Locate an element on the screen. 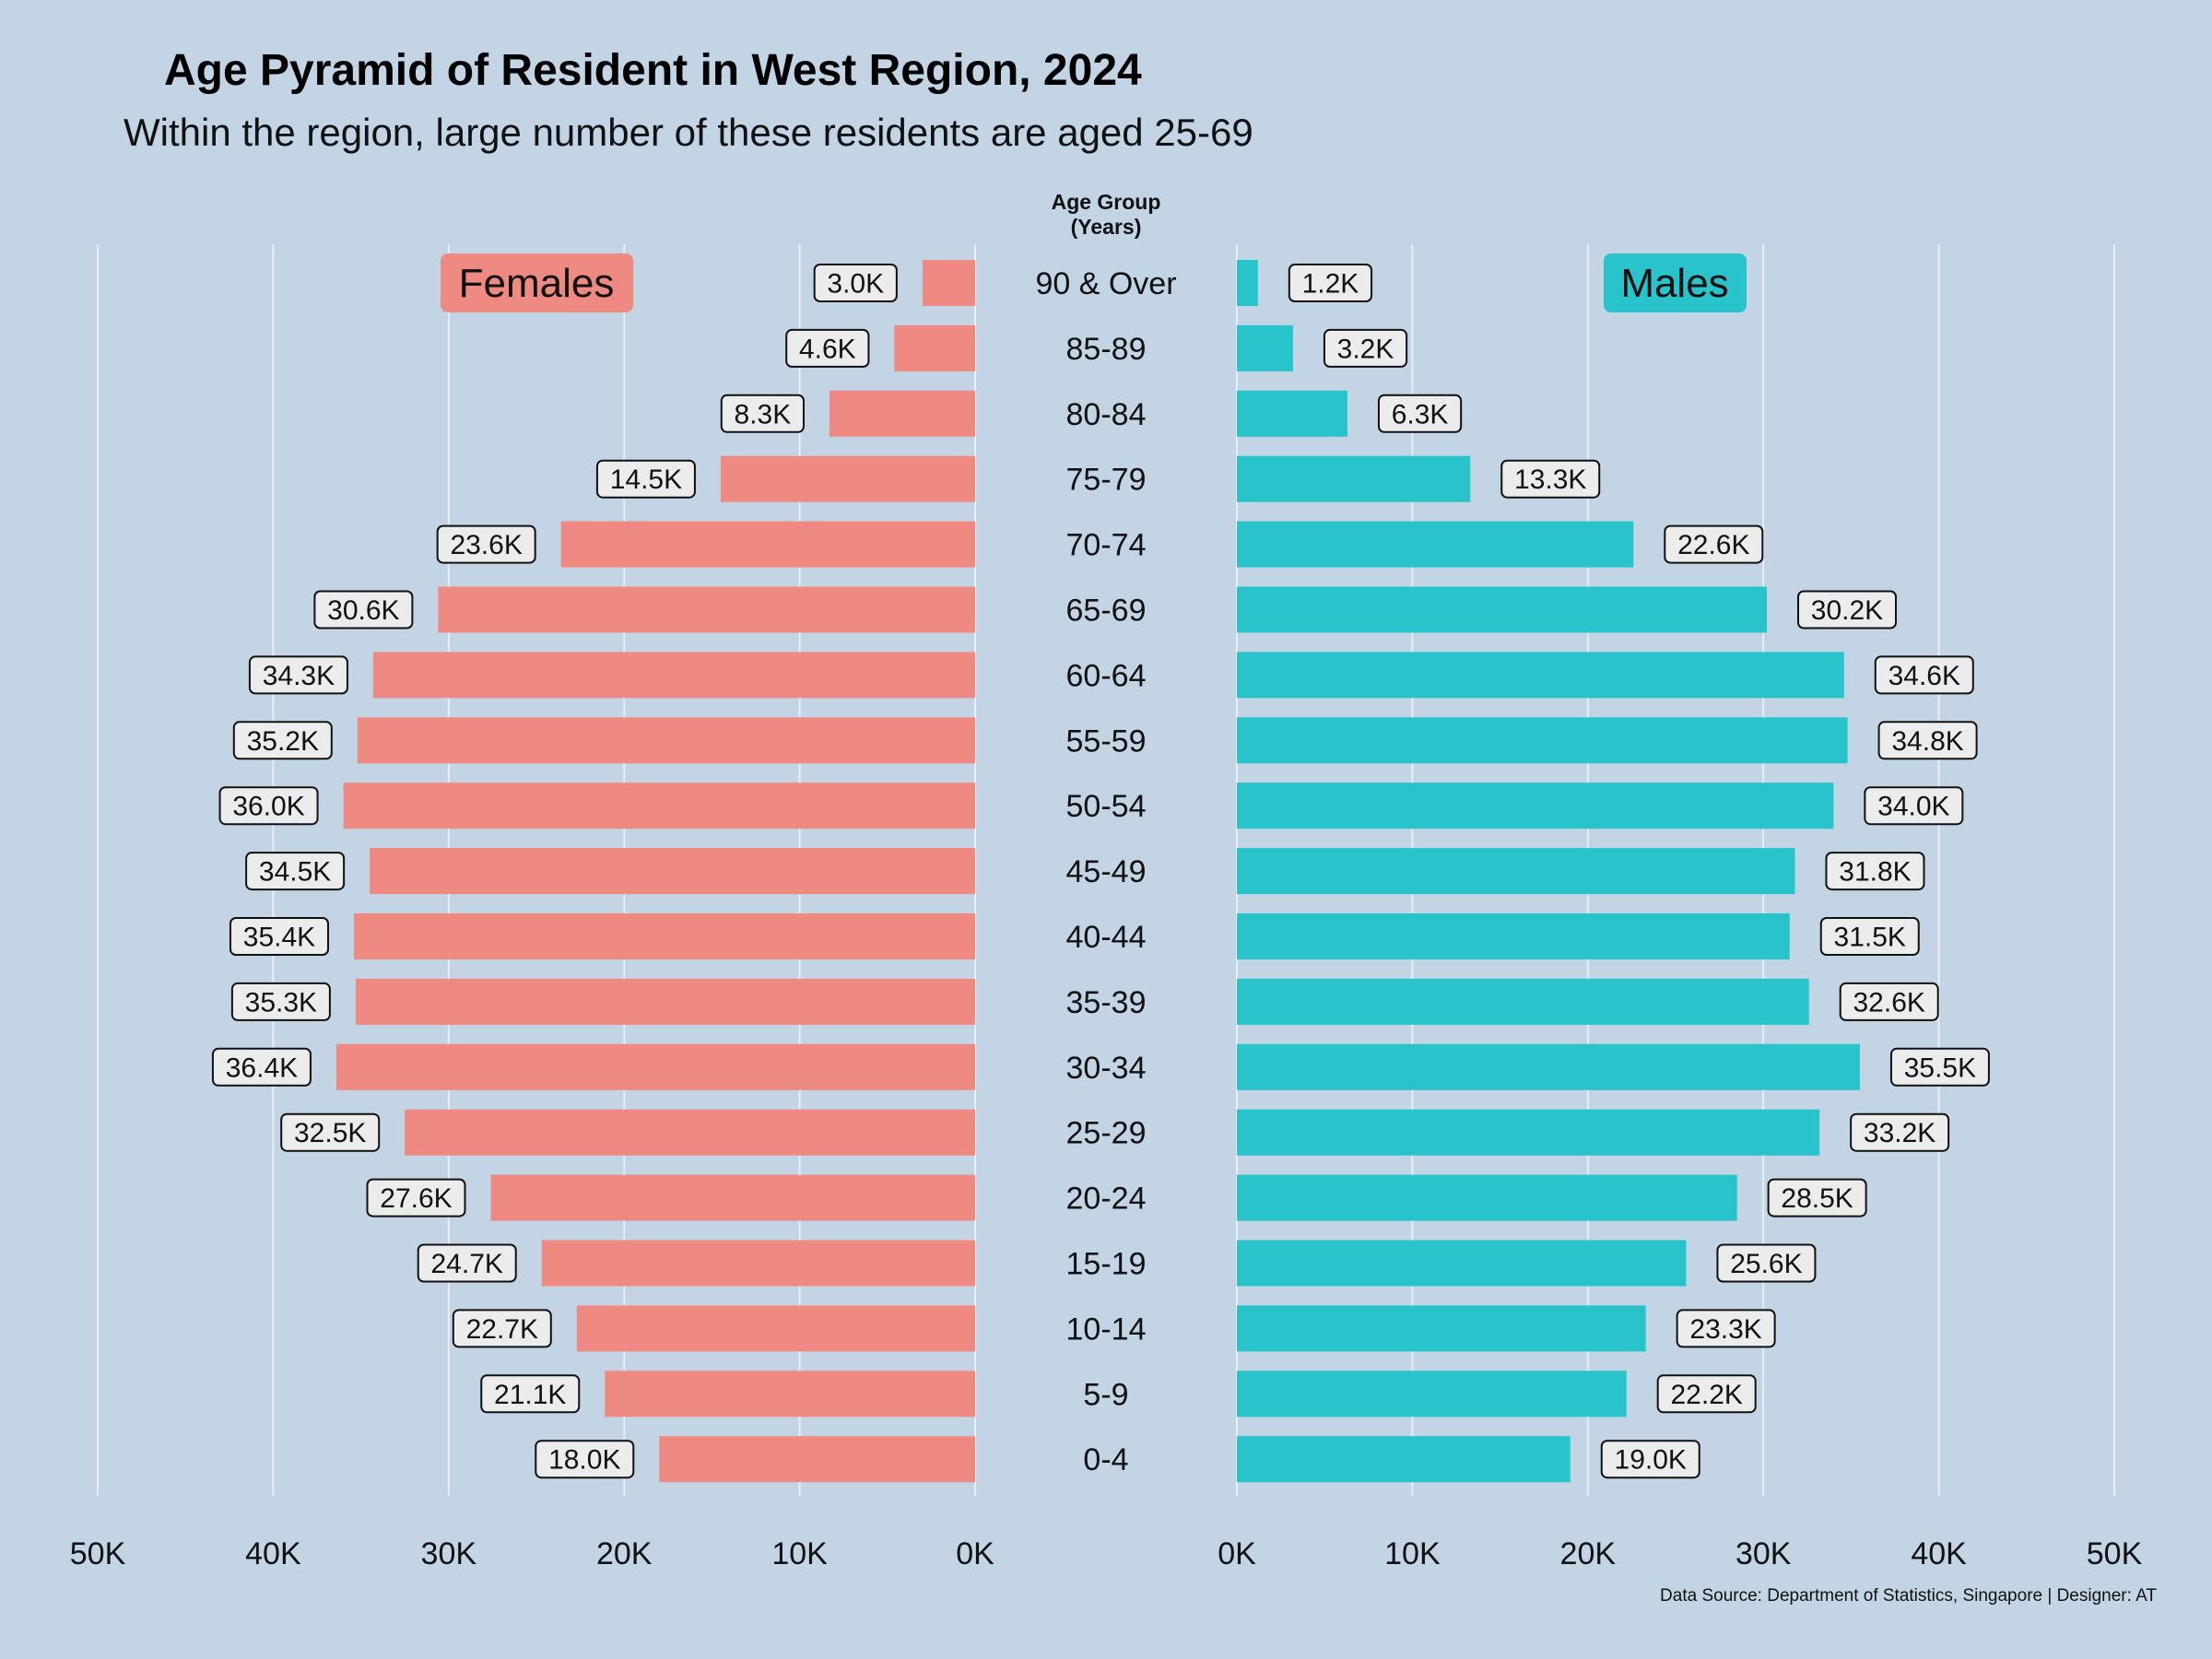  female-data-label: 35.3K is located at coordinates (280, 1001).